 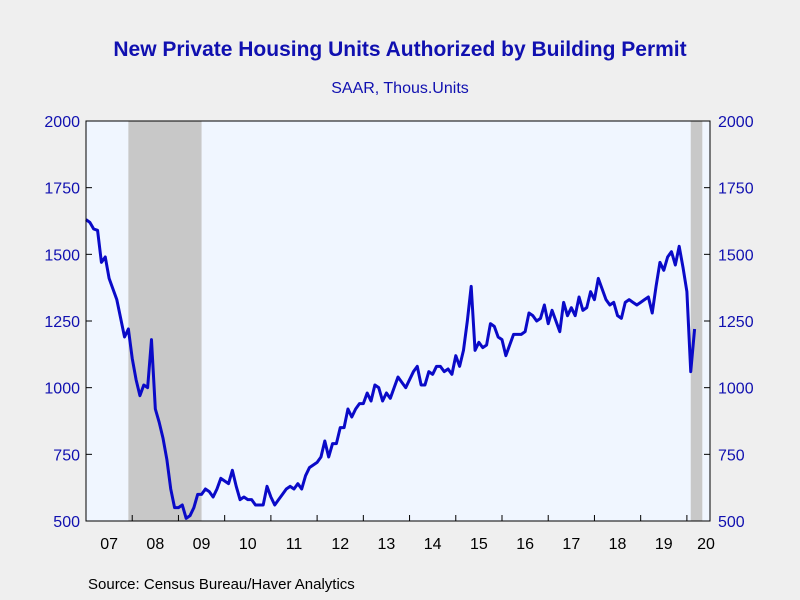 What do you see at coordinates (62, 389) in the screenshot?
I see `y-tick-label-left: 1000` at bounding box center [62, 389].